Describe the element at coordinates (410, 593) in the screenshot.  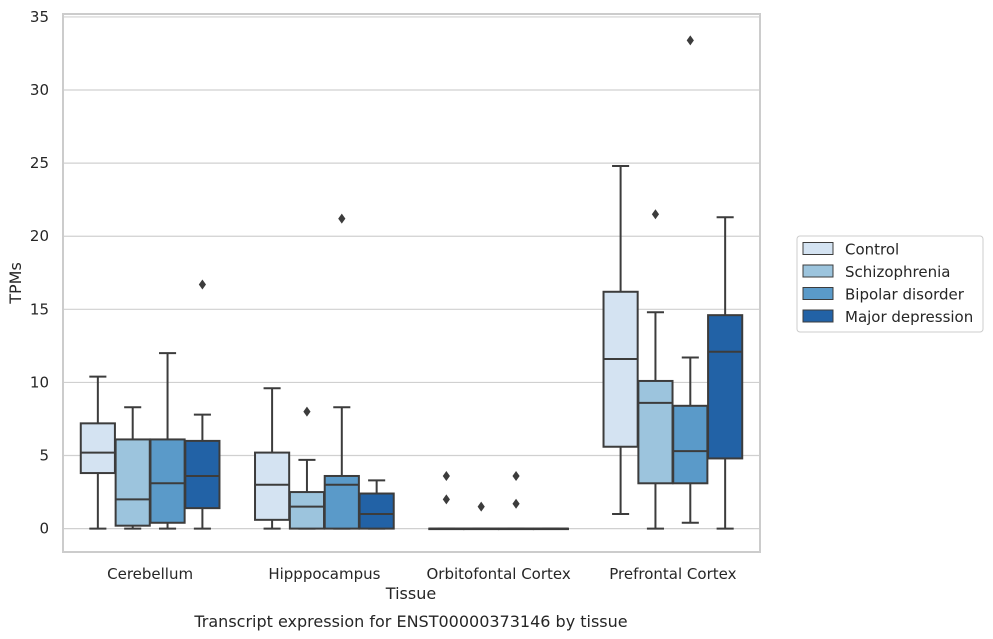
I see `x-axis-label: Tissue` at that location.